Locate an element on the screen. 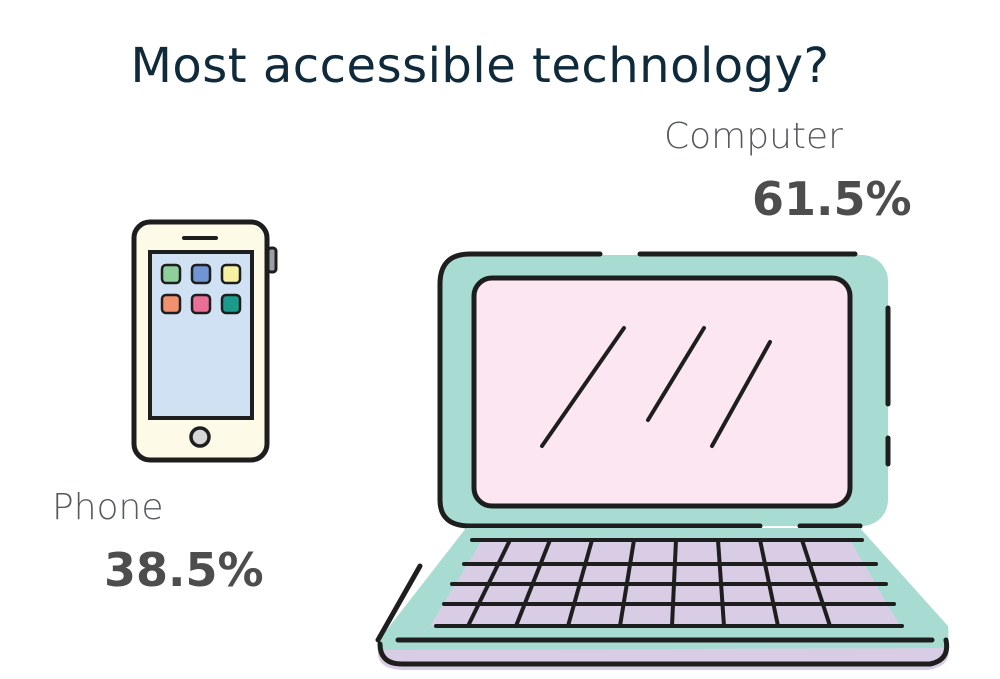 The width and height of the screenshot is (1000, 679). phone-label: Phone is located at coordinates (108, 507).